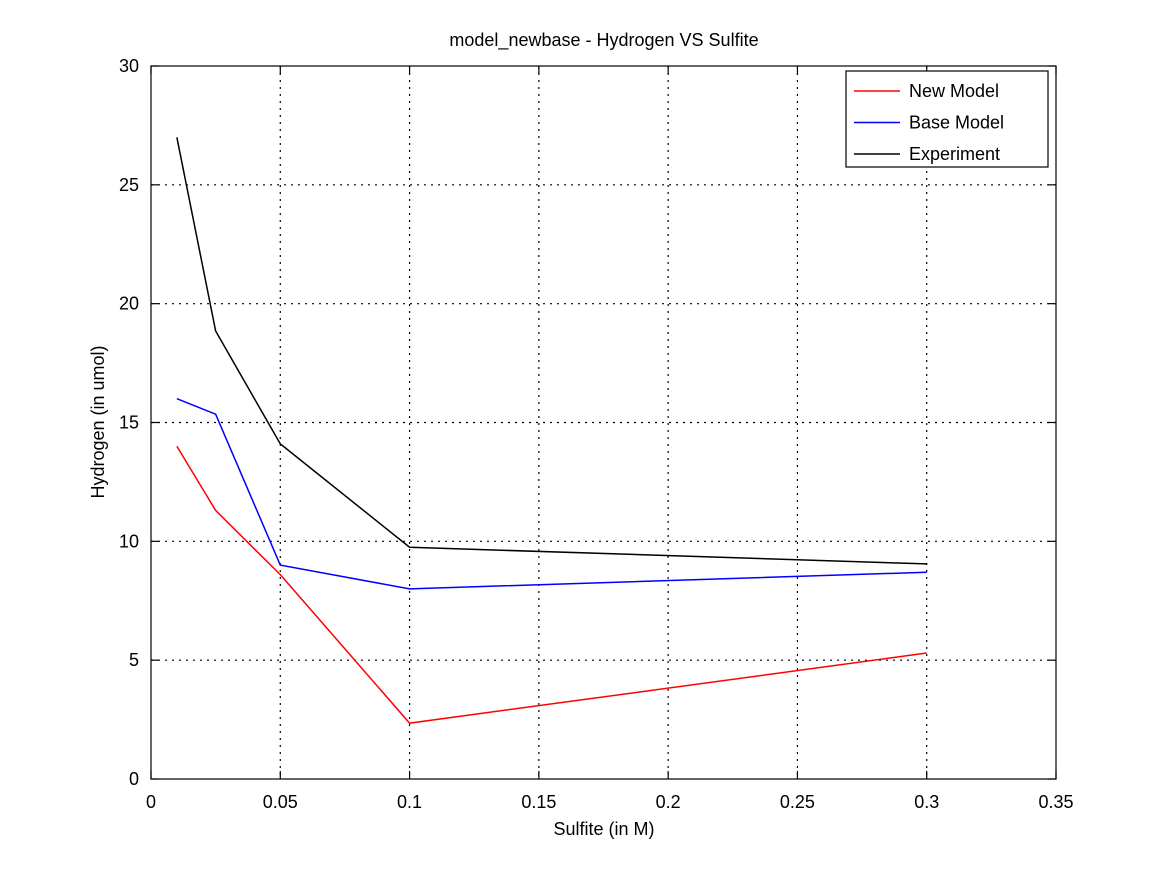 The image size is (1167, 875). What do you see at coordinates (954, 91) in the screenshot?
I see `legend-label-new-model: New Model` at bounding box center [954, 91].